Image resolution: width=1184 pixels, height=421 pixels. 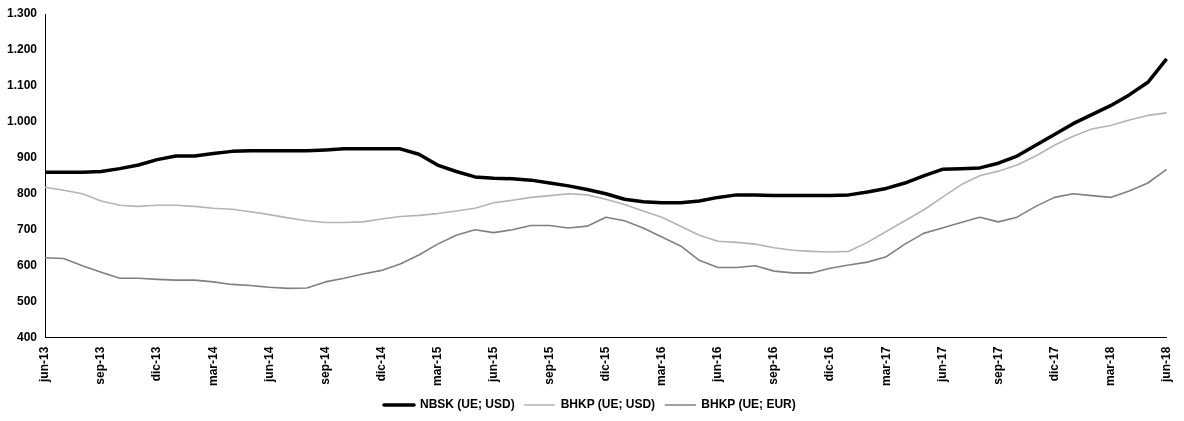 What do you see at coordinates (661, 366) in the screenshot?
I see `x-tick-label: mar-16` at bounding box center [661, 366].